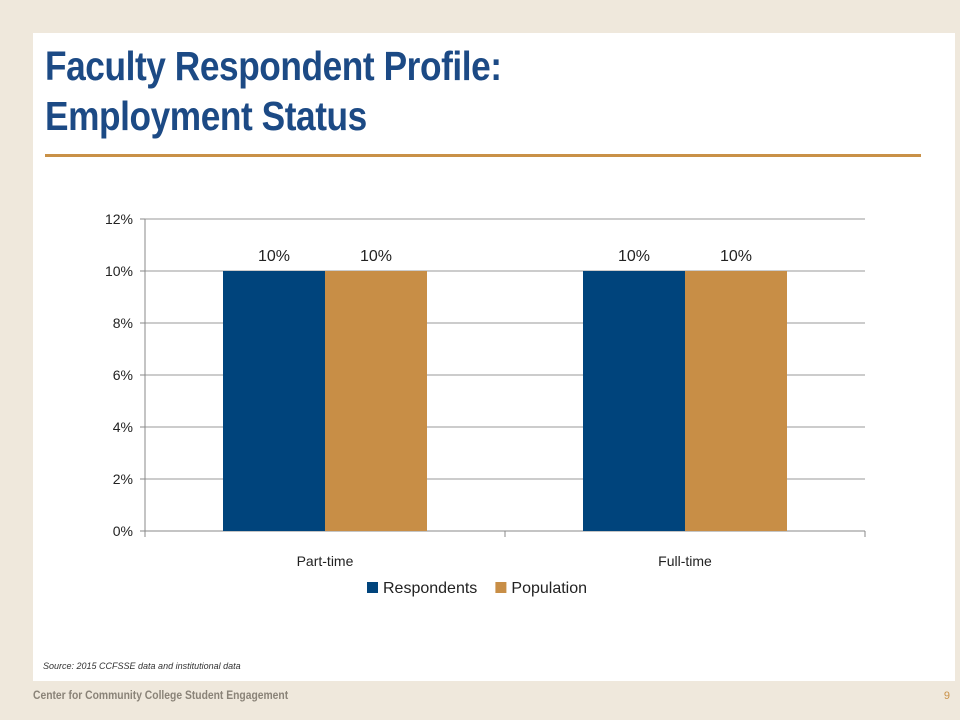  Describe the element at coordinates (376, 401) in the screenshot. I see `bar-population-part-time` at that location.